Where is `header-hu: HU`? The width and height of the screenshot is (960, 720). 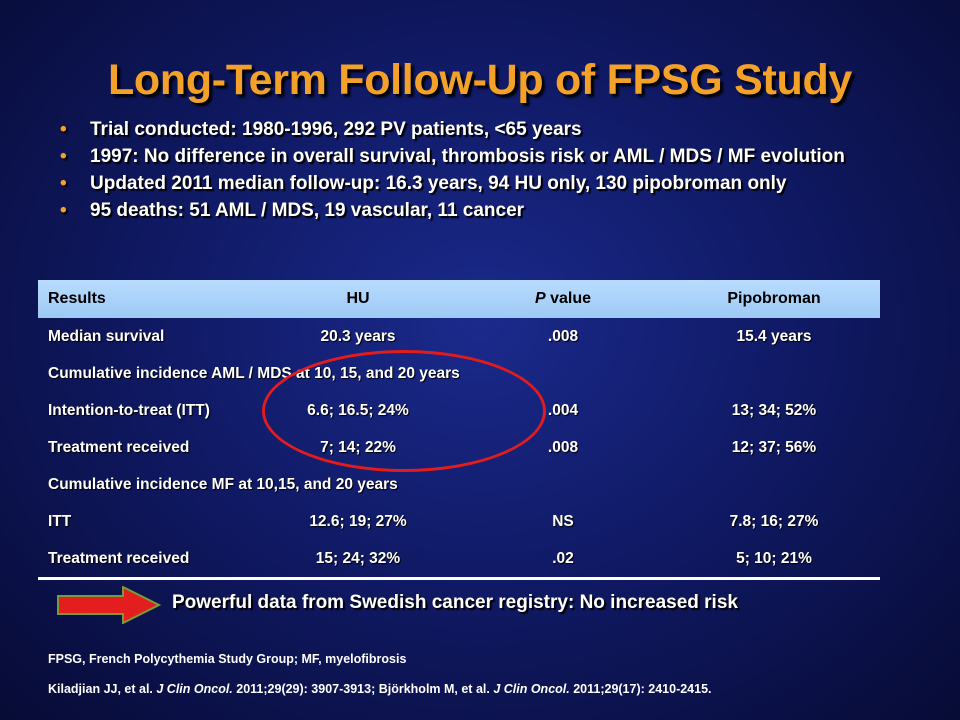
header-hu: HU is located at coordinates (358, 298).